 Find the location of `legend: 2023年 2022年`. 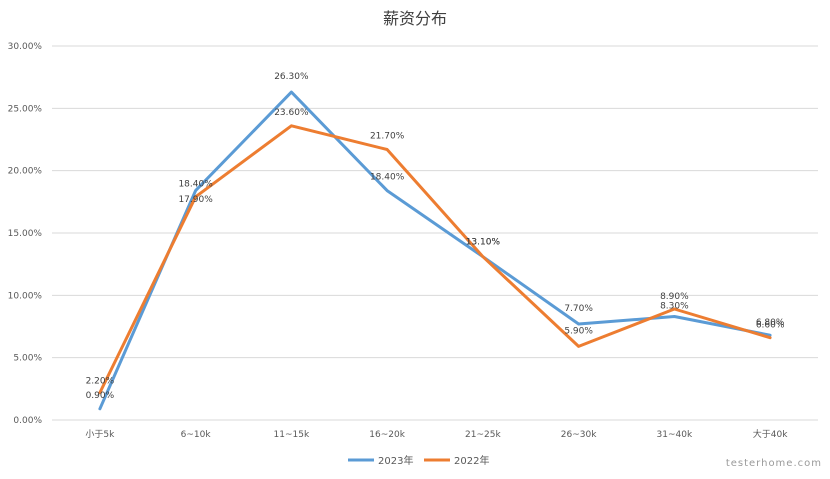

legend: 2023年 2022年 is located at coordinates (418, 460).